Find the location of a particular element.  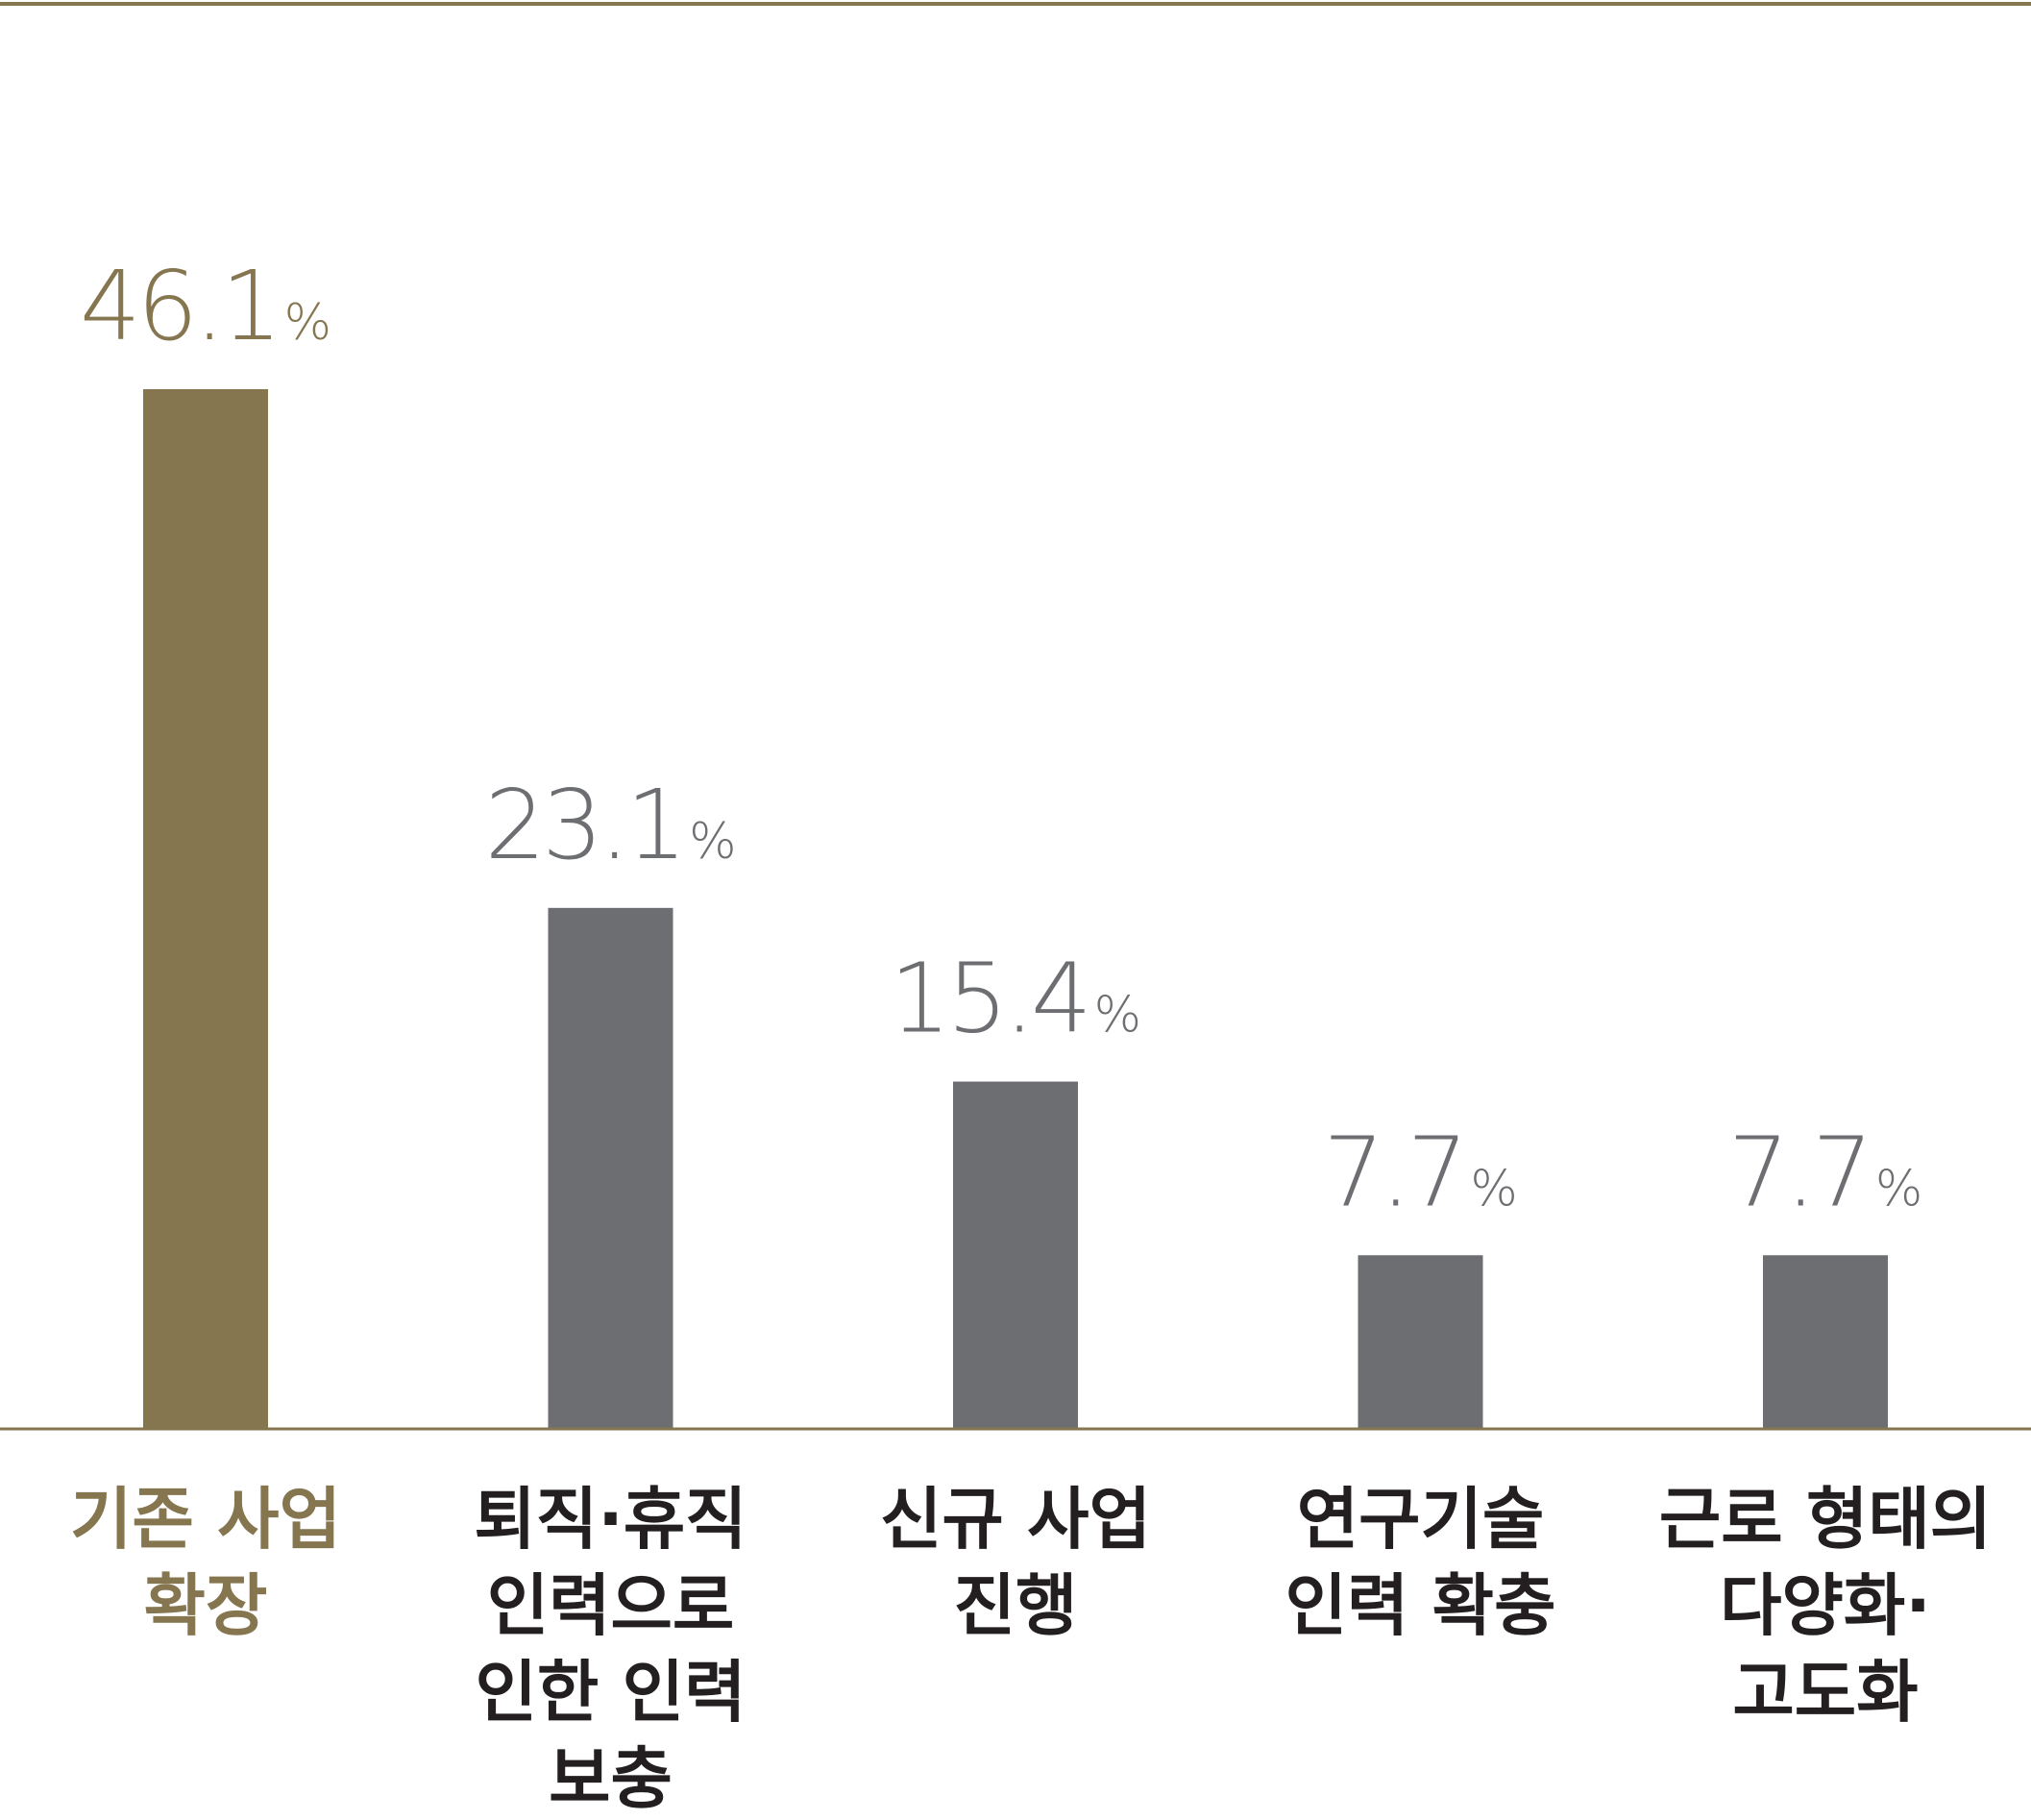

category-label-line: 다양화· is located at coordinates (1825, 1605).